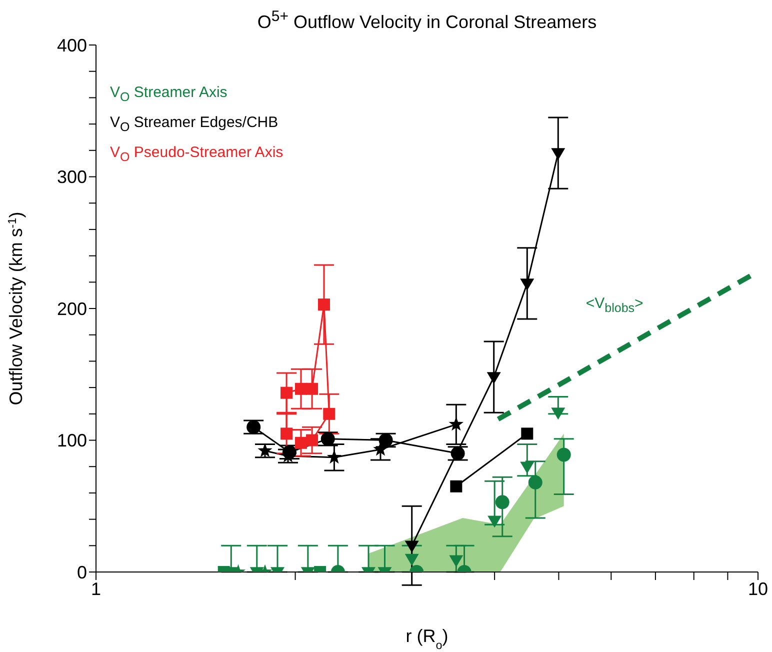 This screenshot has width=772, height=652. I want to click on x-tick-label: 10, so click(758, 588).